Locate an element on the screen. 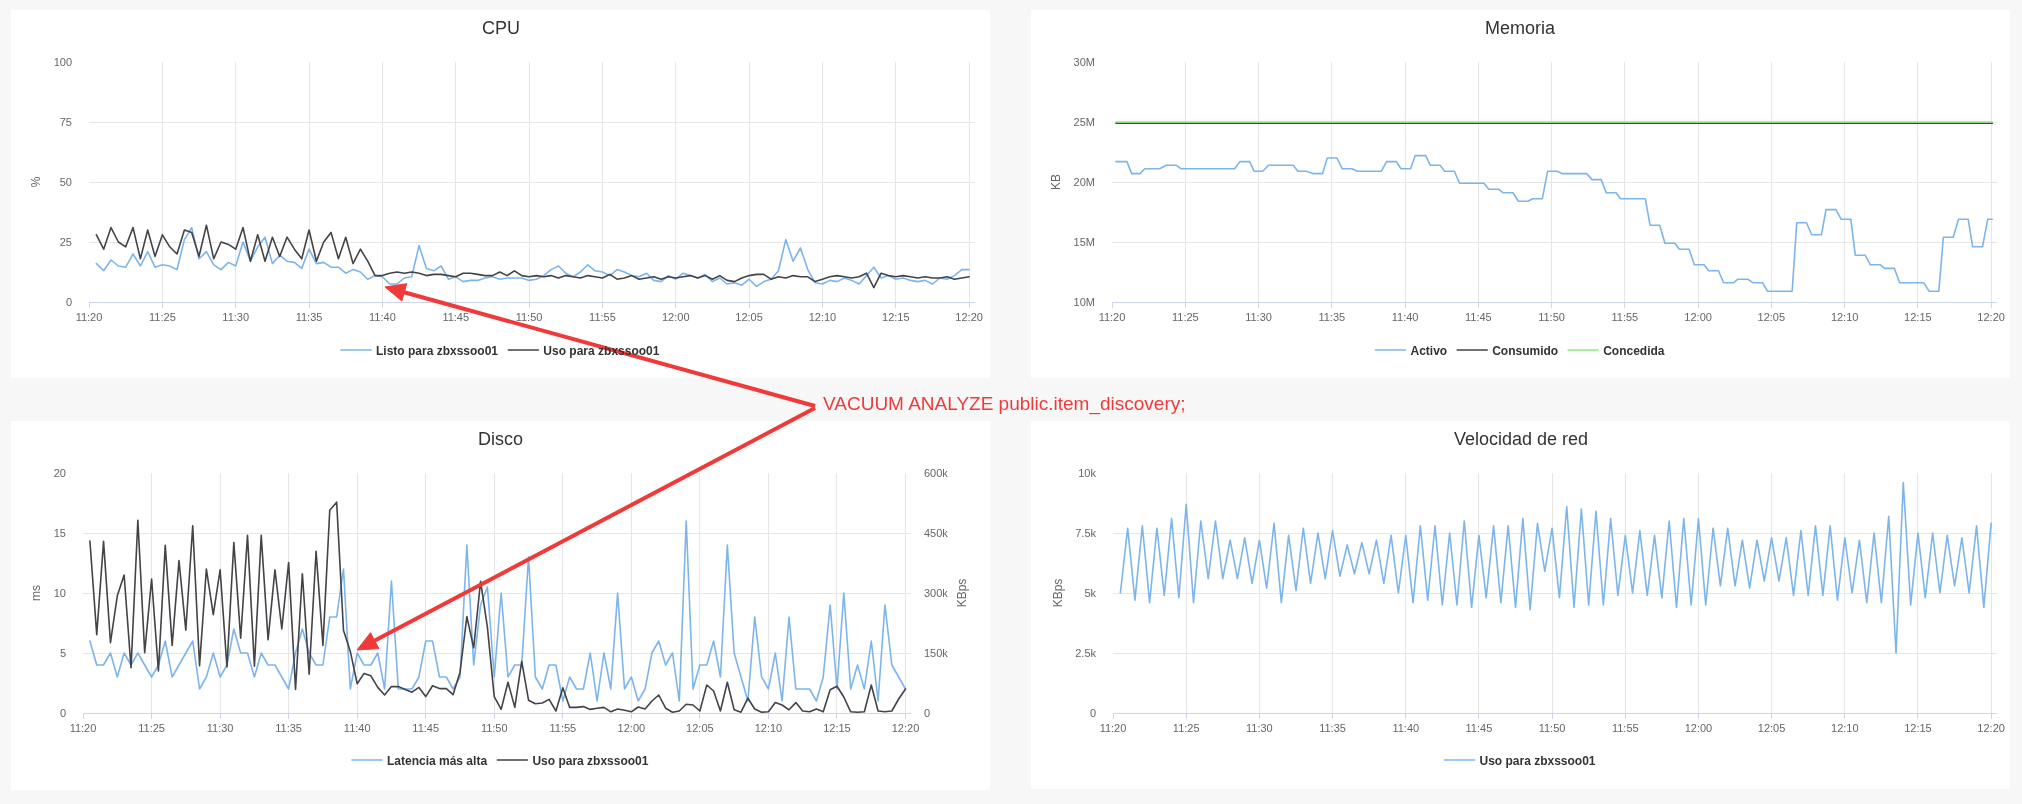 The image size is (2022, 804). y-axis-title: KBps is located at coordinates (1057, 593).